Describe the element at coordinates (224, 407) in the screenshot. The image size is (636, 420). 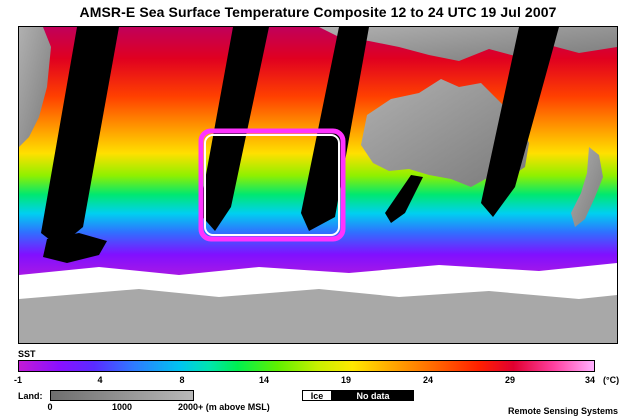
I see `land-tick: 2000+ (m above MSL)` at that location.